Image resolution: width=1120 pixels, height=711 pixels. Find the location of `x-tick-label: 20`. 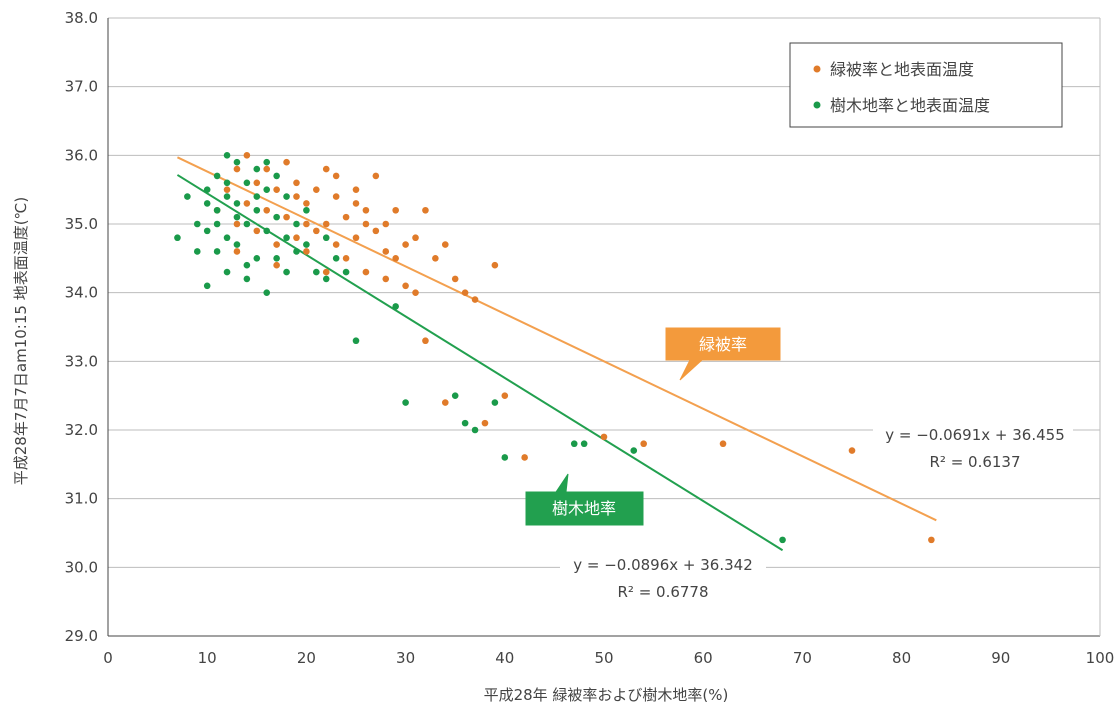

x-tick-label: 20 is located at coordinates (306, 658).